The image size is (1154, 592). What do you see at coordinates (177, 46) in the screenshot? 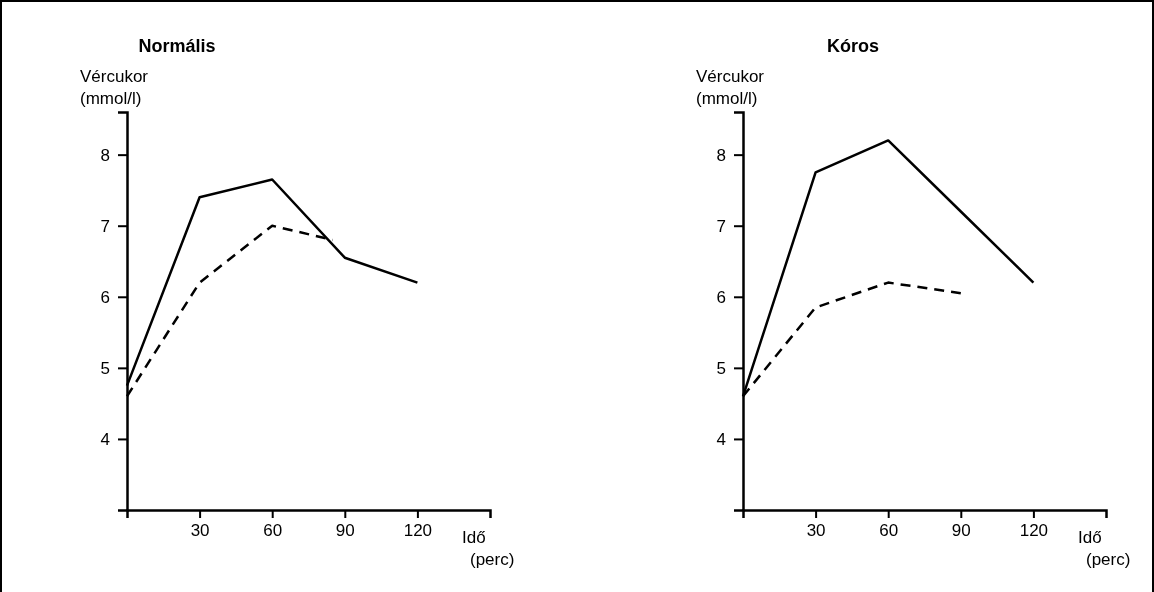
I see `chart-title: Normális` at bounding box center [177, 46].